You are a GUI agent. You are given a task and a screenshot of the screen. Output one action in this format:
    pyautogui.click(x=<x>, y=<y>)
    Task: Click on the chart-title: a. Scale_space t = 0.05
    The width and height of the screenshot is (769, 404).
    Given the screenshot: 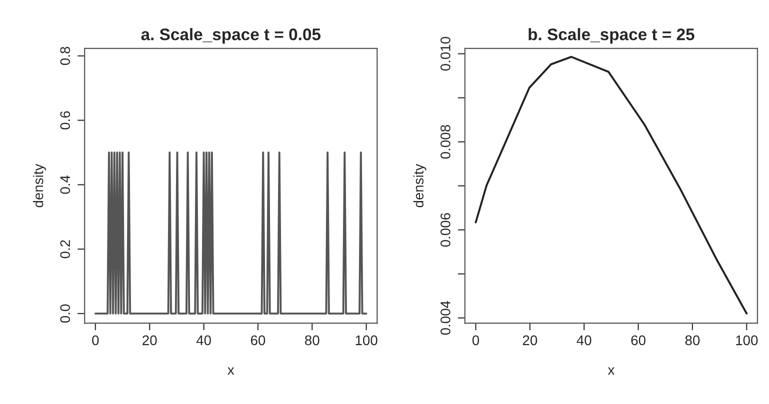 What is the action you would take?
    pyautogui.click(x=231, y=36)
    